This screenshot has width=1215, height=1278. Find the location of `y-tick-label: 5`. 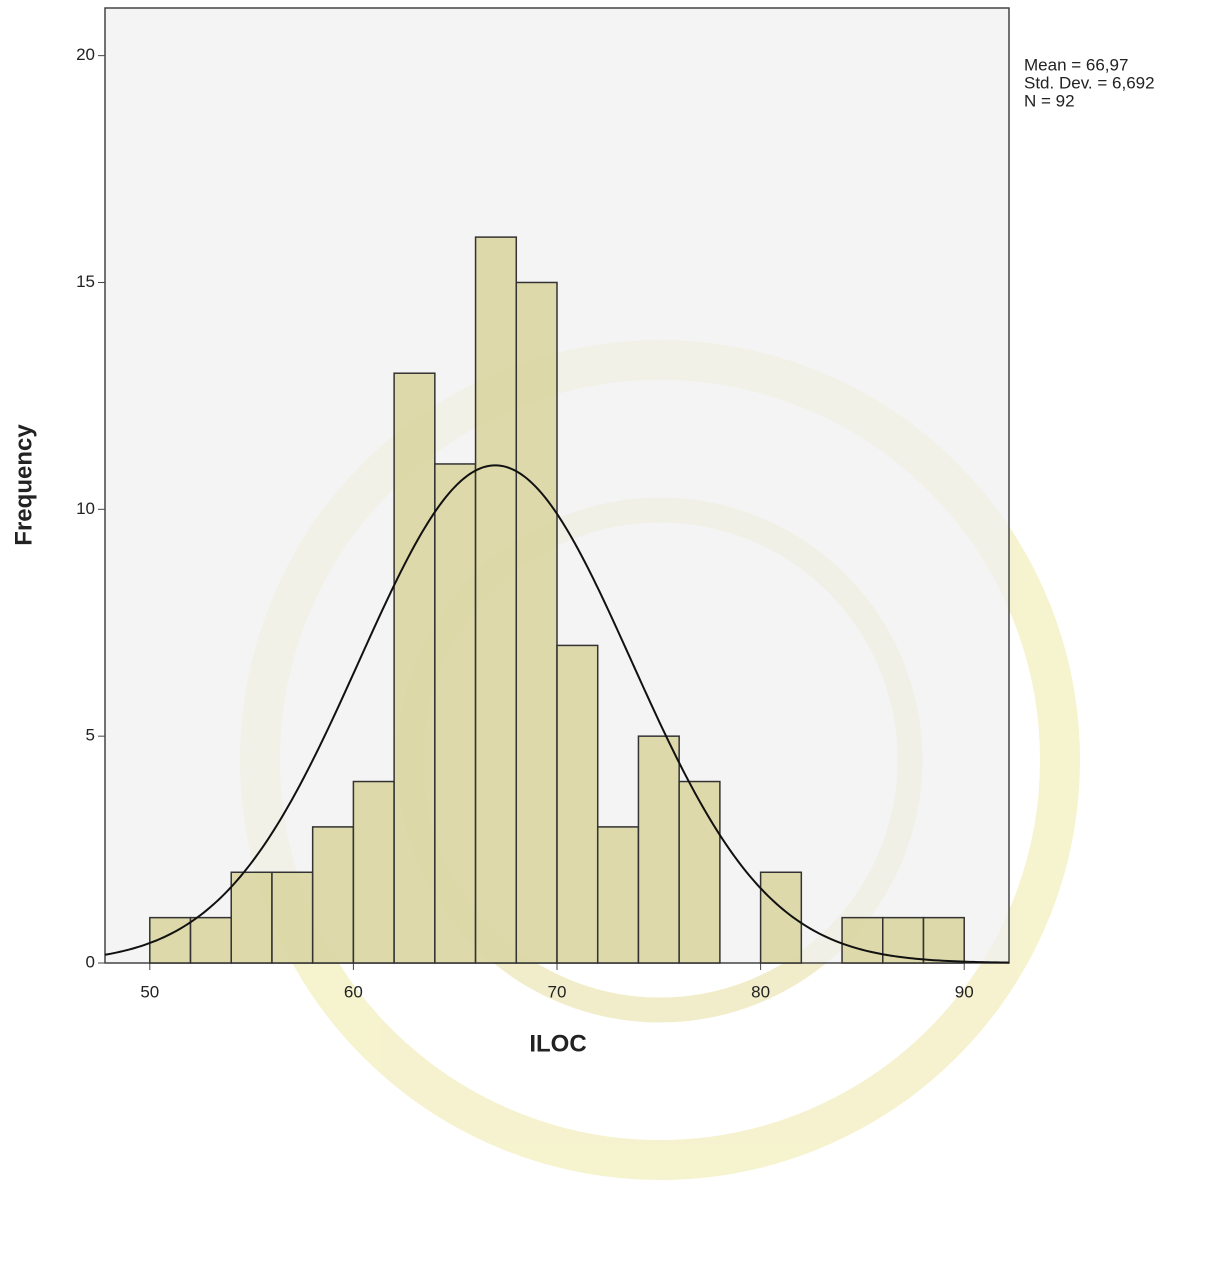

y-tick-label: 5 is located at coordinates (90, 735).